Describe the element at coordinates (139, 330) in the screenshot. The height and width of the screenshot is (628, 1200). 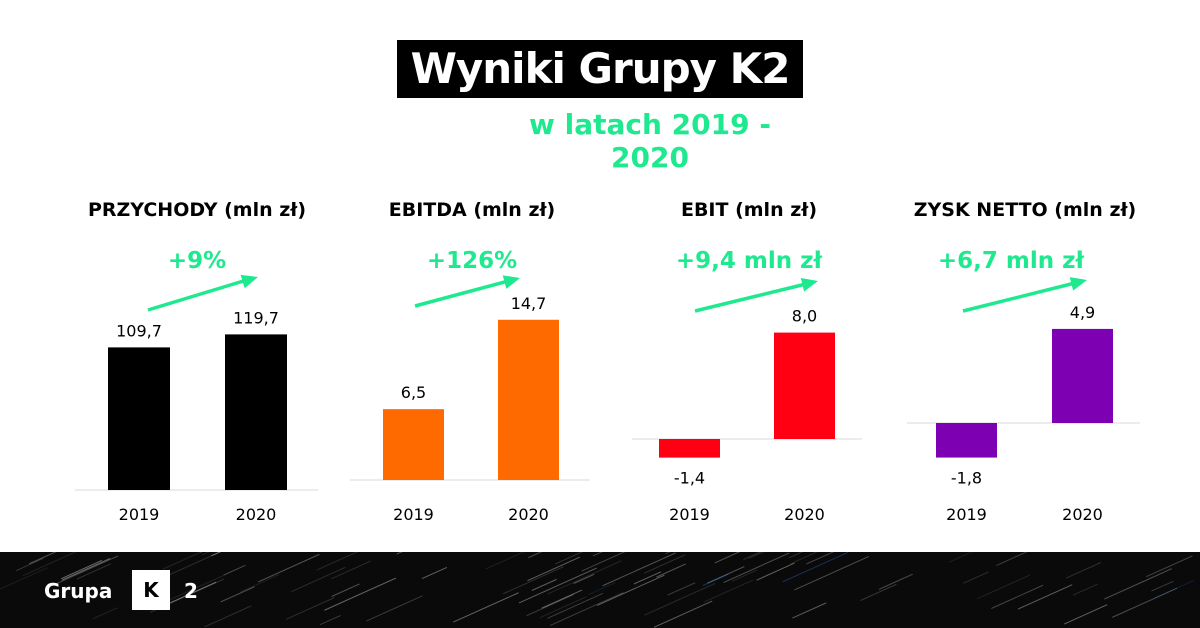
I see `value-label: 109,7` at that location.